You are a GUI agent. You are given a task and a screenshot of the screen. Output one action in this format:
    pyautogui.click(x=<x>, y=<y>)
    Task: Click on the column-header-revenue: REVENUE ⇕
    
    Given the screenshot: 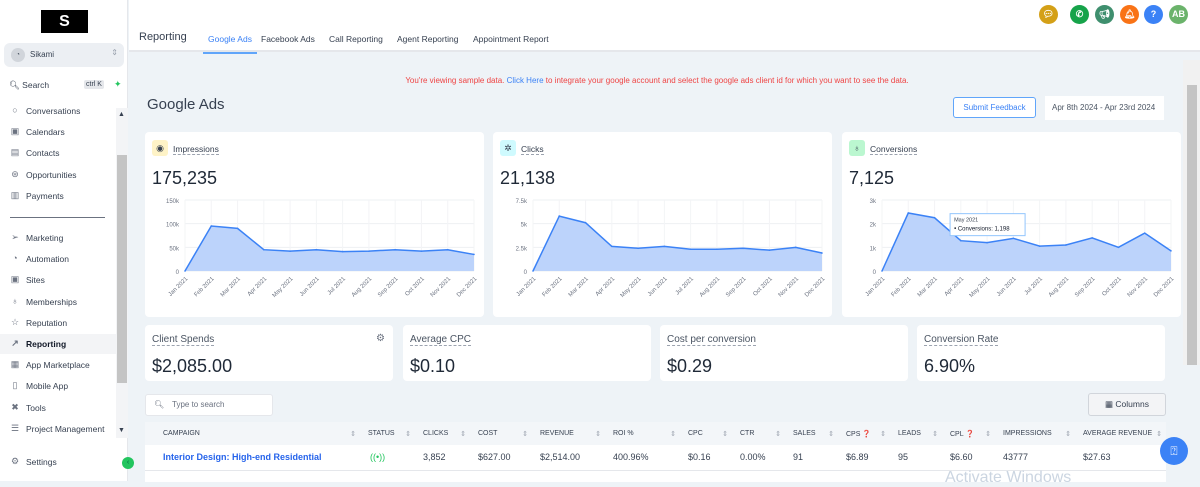 What is the action you would take?
    pyautogui.click(x=568, y=433)
    